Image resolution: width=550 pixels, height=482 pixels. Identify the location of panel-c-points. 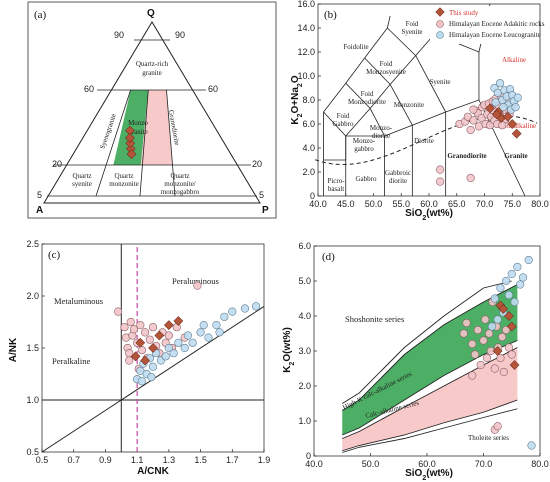
(187, 333).